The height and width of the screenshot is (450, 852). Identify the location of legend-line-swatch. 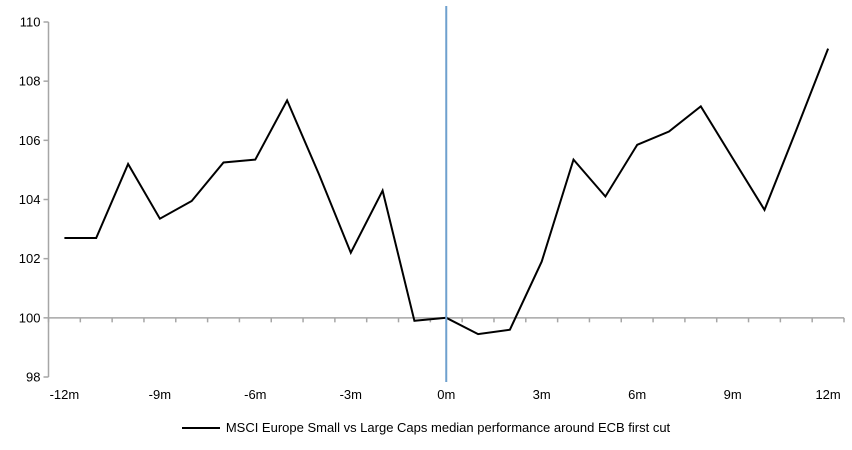
(200, 427).